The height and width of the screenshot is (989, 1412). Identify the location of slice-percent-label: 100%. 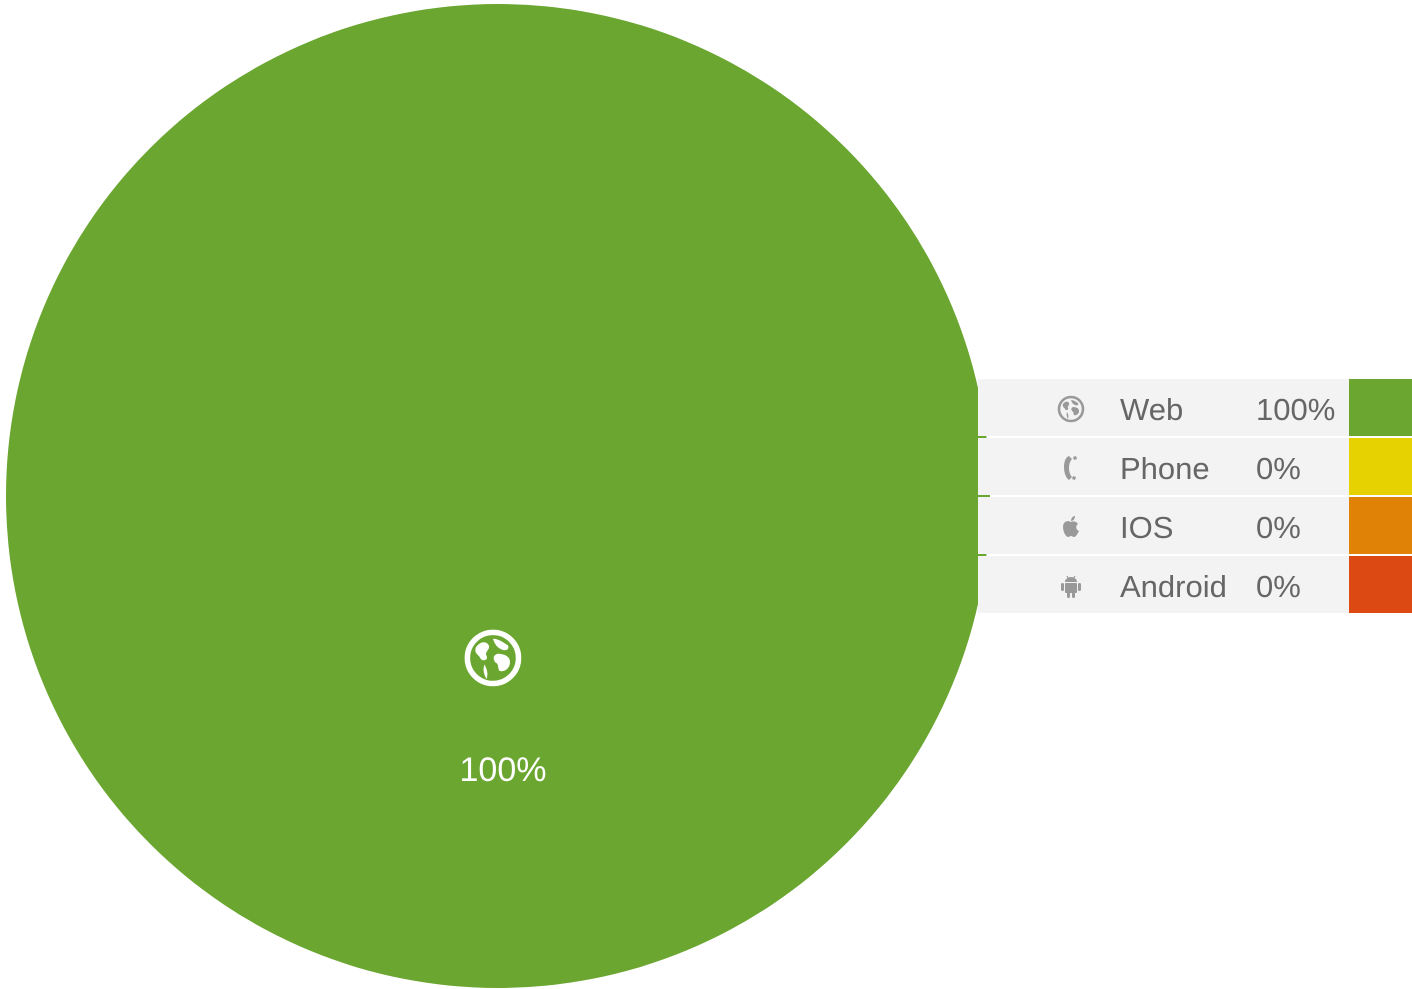
(503, 770).